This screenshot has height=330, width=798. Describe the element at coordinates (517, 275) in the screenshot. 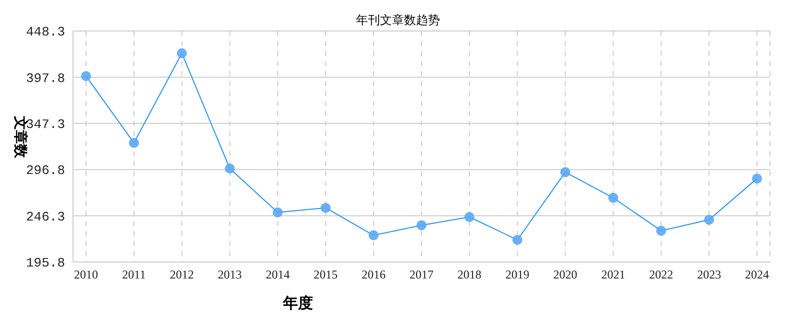

I see `x-tick-label: 2019` at that location.